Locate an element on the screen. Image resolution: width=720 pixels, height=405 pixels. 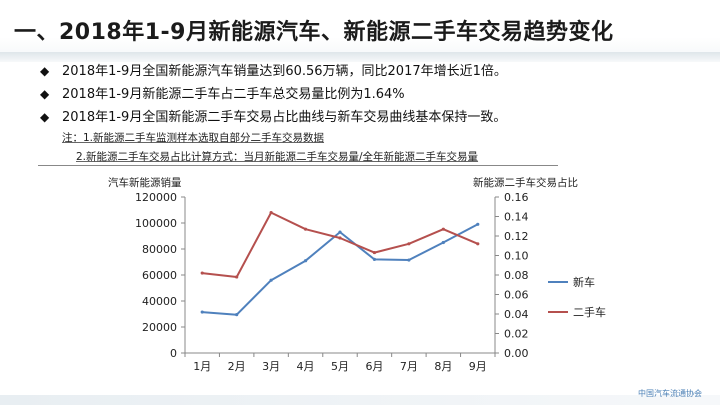
y-right-tick-label: 0.02 is located at coordinates (516, 334).